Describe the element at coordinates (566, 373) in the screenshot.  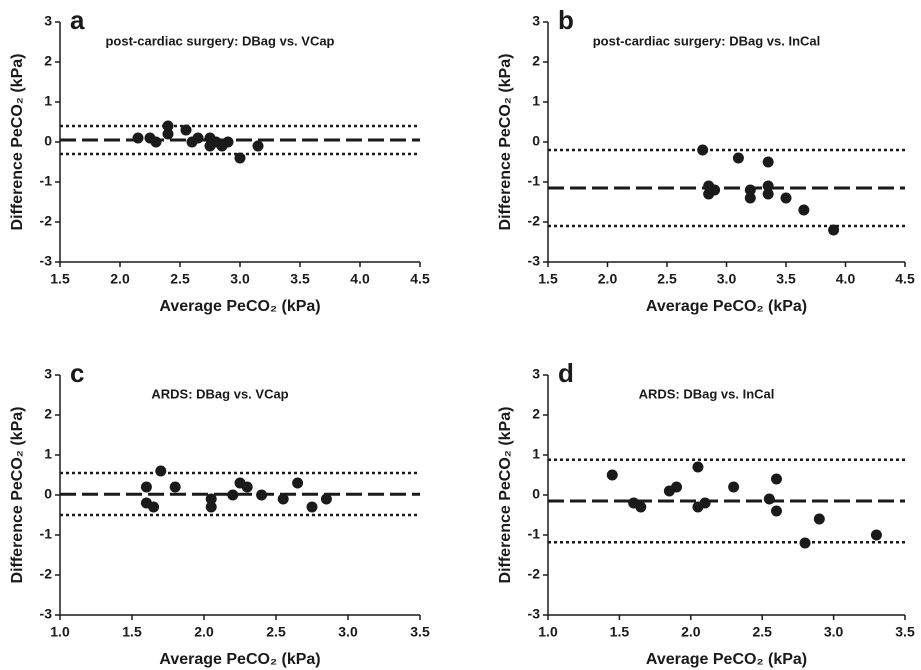
I see `panel-letter: d` at that location.